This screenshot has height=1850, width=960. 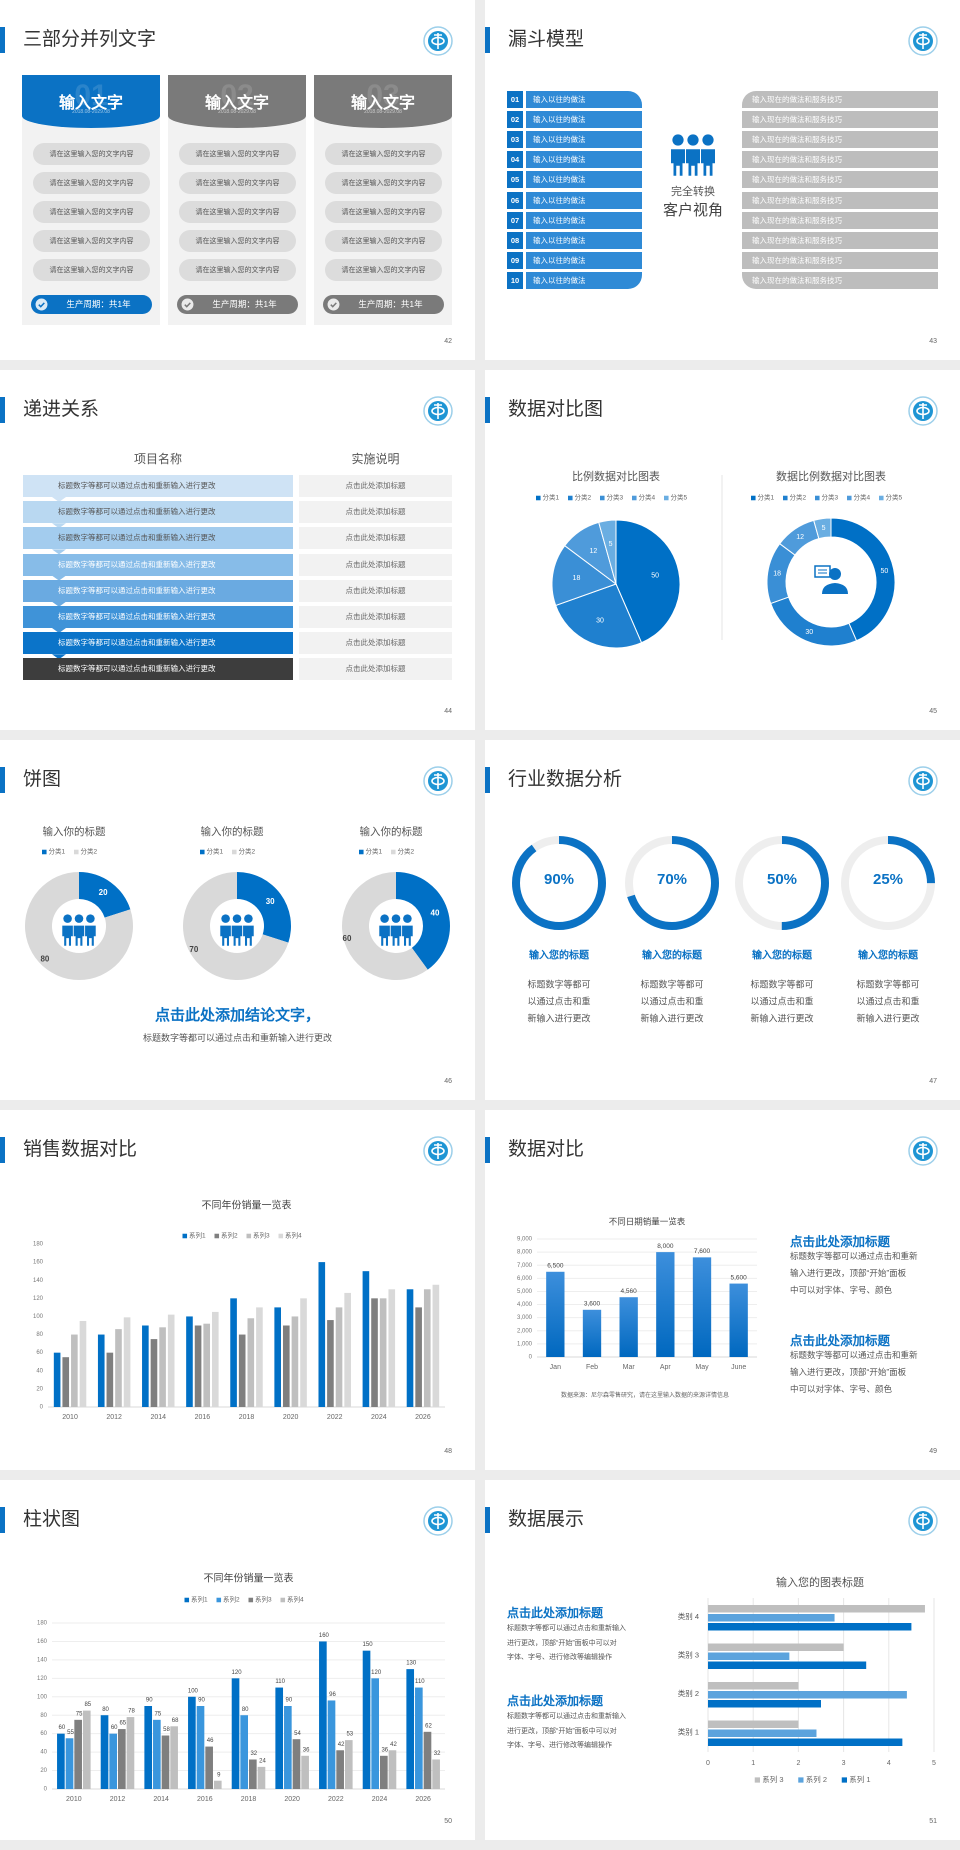 What do you see at coordinates (42, 1679) in the screenshot?
I see `y-tick-label: 120` at bounding box center [42, 1679].